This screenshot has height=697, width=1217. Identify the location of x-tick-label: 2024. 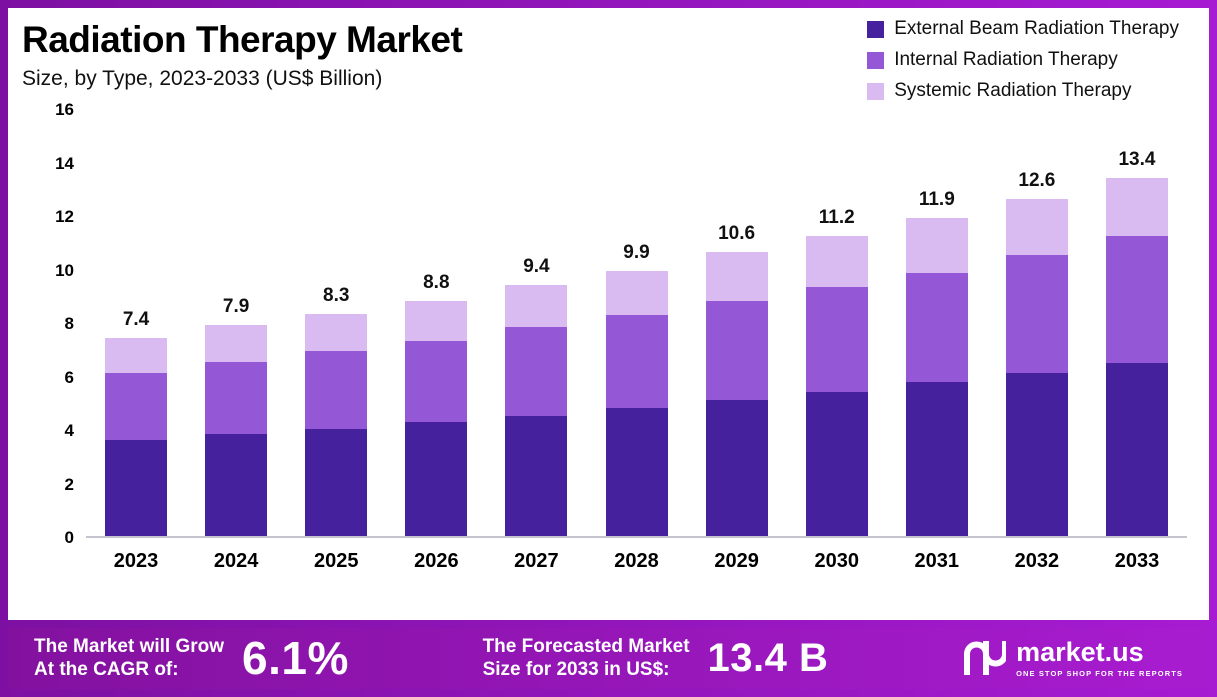
(236, 561).